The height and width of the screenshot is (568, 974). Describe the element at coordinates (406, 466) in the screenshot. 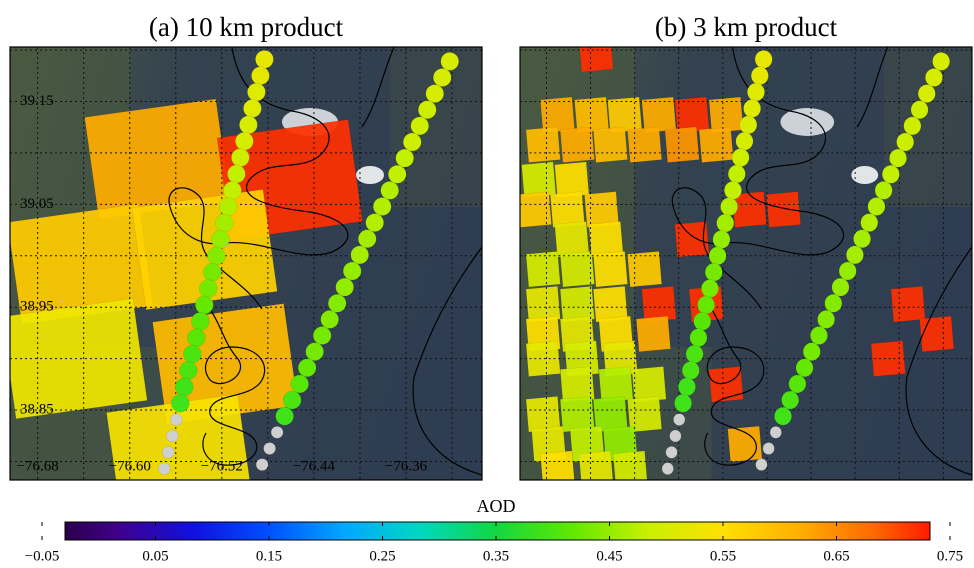

I see `lon-label: −76.36` at that location.